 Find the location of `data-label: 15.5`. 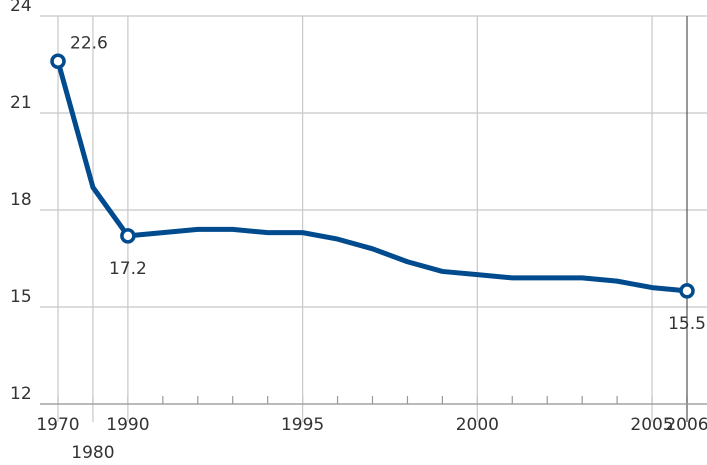

data-label: 15.5 is located at coordinates (687, 324).